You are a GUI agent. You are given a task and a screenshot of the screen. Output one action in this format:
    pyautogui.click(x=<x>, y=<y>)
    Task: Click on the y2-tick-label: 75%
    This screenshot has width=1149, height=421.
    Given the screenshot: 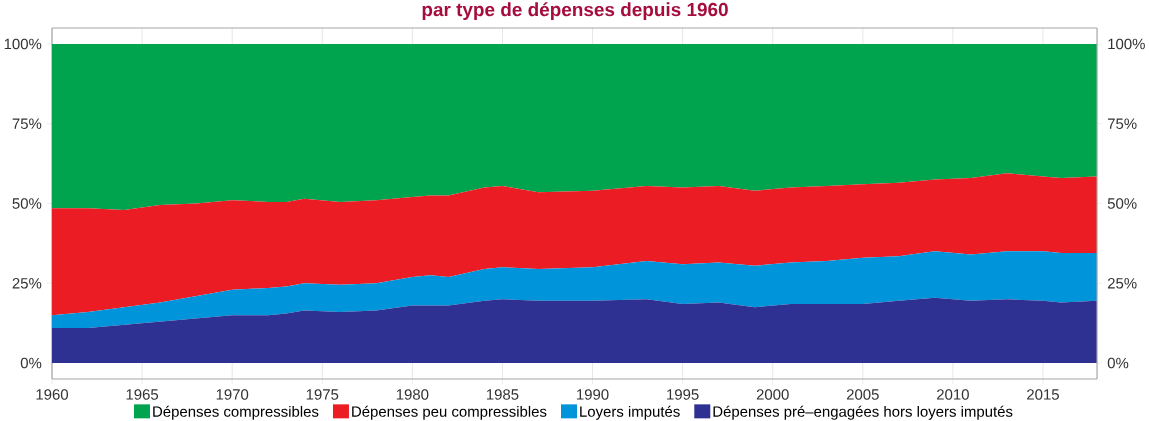 What is the action you would take?
    pyautogui.click(x=27, y=123)
    